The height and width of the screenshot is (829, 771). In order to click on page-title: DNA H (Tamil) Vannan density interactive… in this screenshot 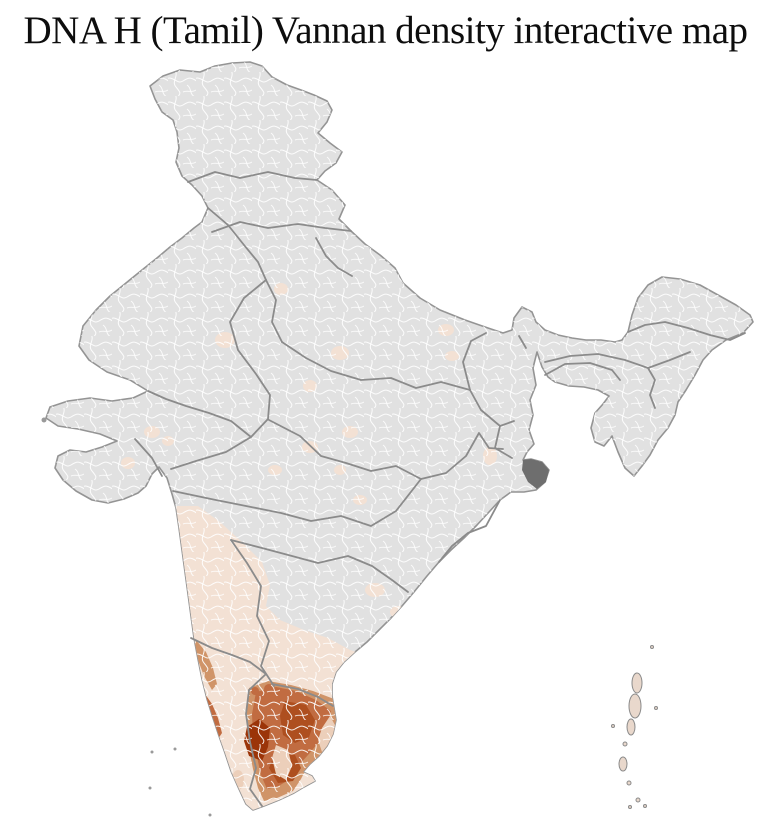, I will do `click(385, 30)`.